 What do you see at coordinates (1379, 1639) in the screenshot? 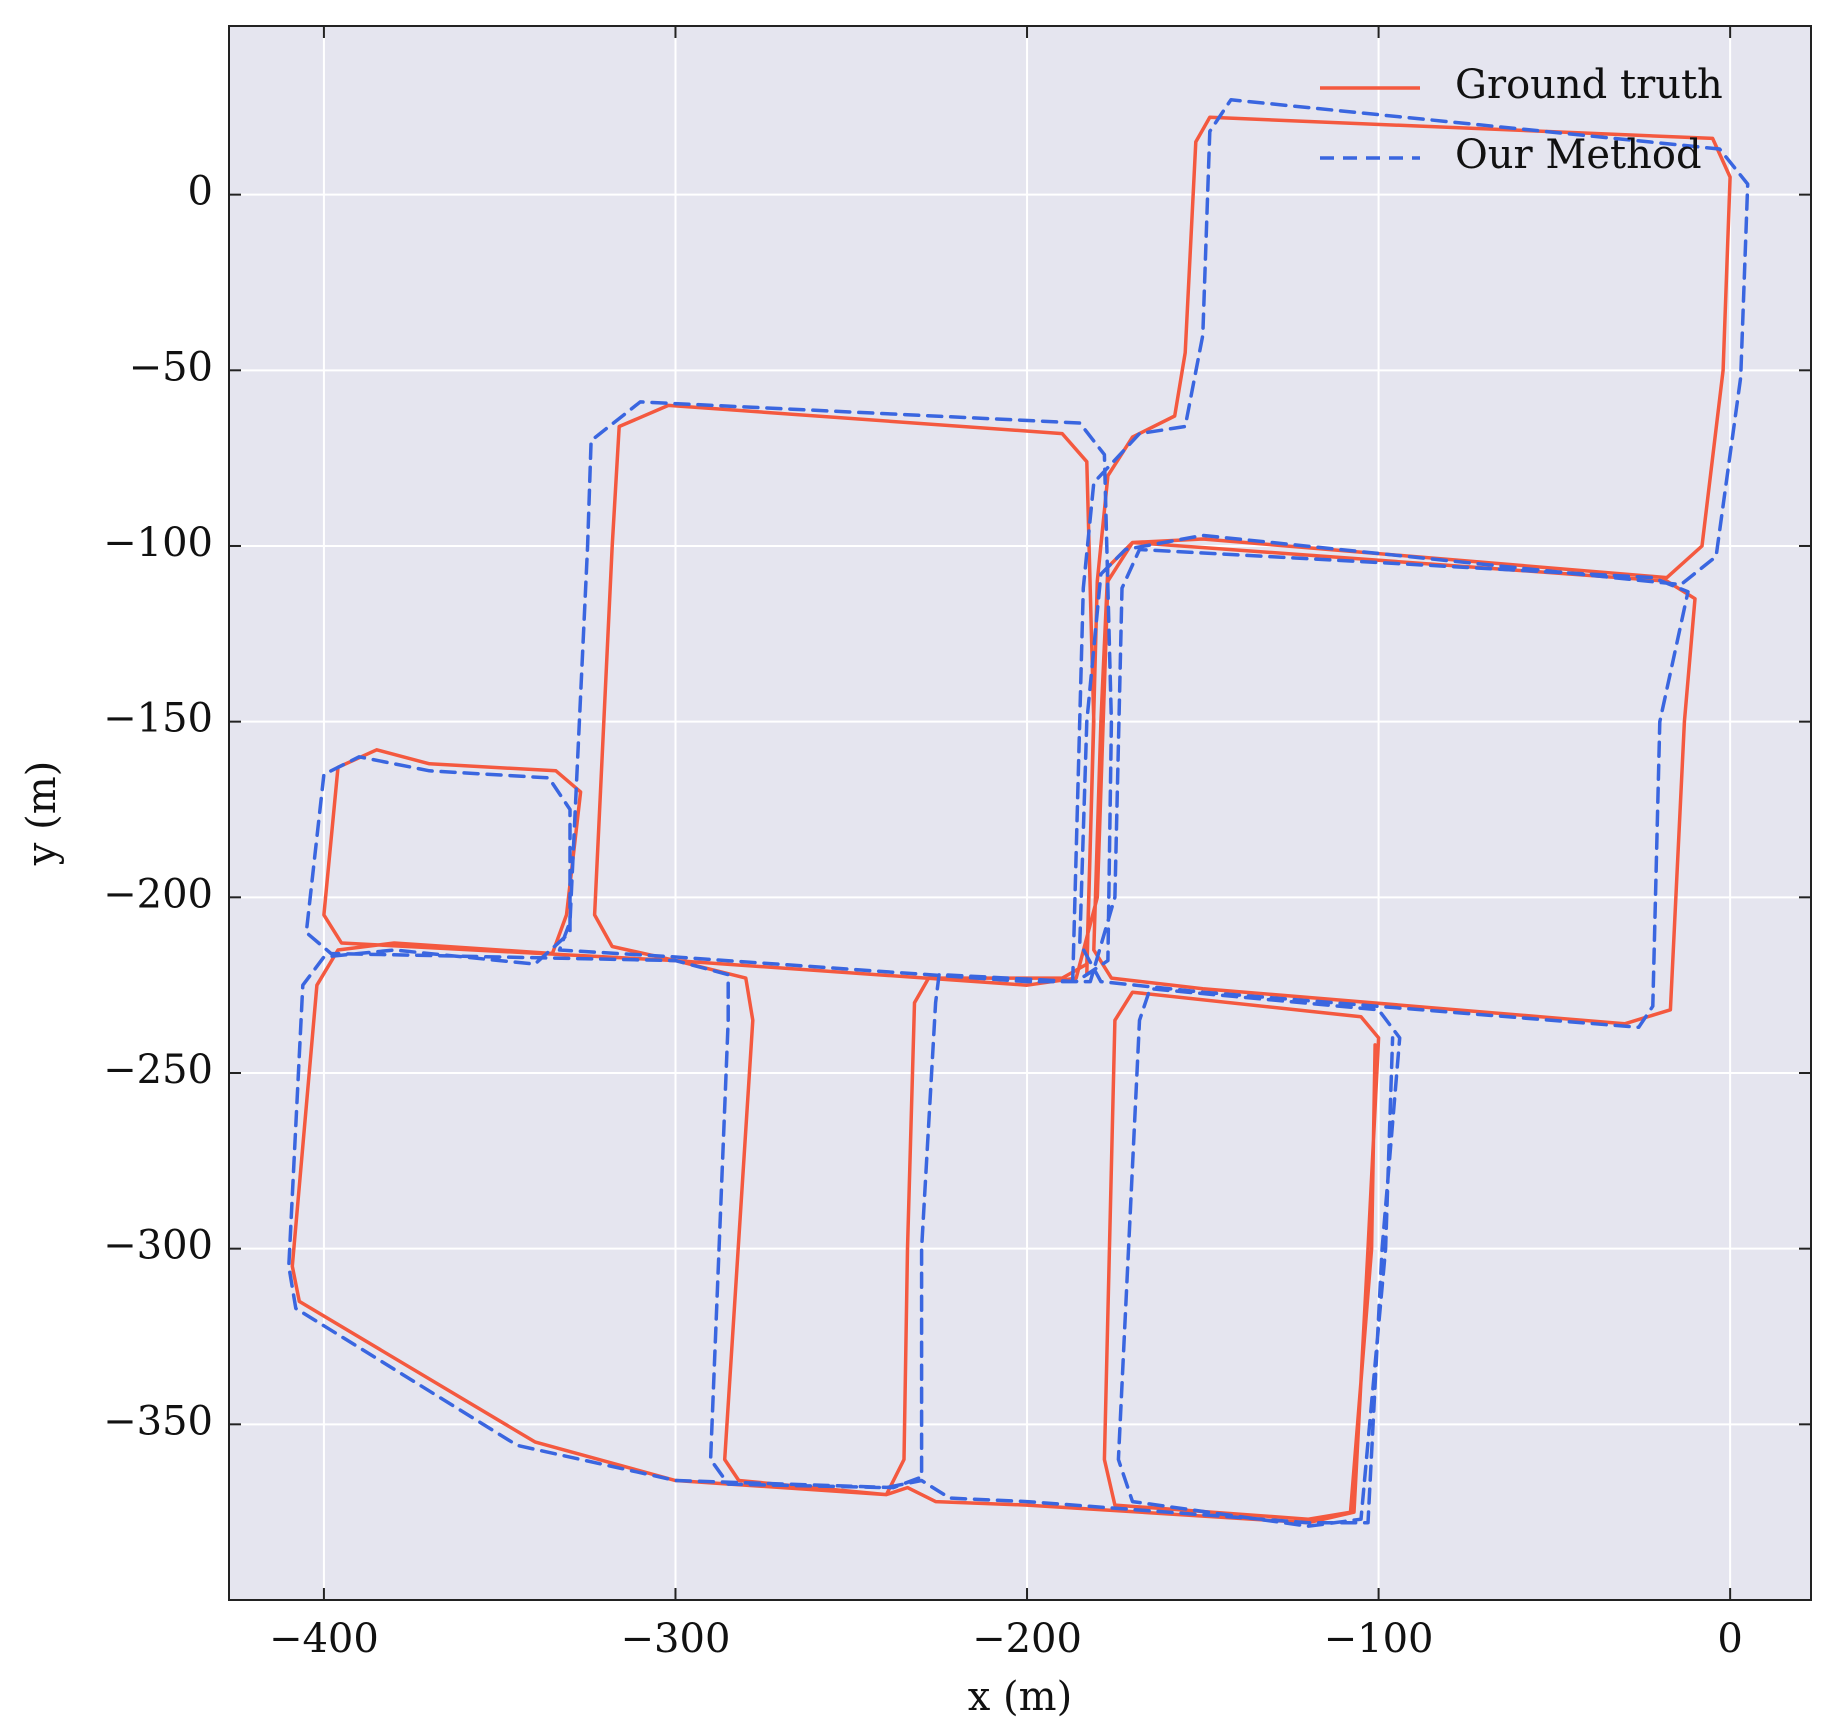
I see `x-tick-label: −100` at bounding box center [1379, 1639].